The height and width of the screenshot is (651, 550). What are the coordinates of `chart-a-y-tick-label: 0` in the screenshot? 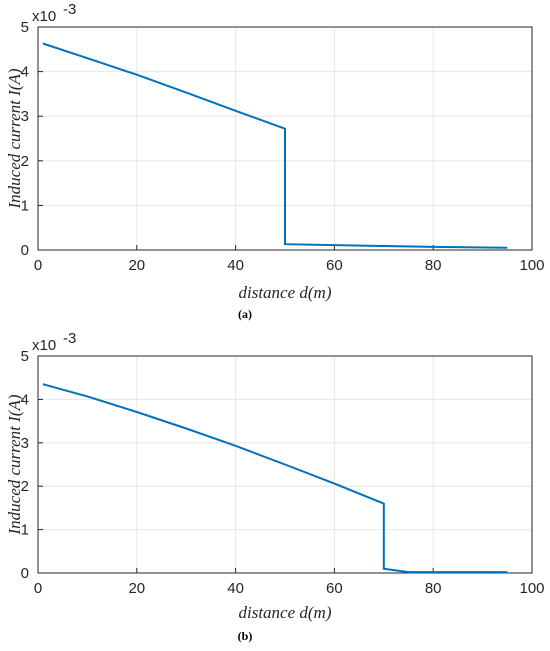 It's located at (25, 250).